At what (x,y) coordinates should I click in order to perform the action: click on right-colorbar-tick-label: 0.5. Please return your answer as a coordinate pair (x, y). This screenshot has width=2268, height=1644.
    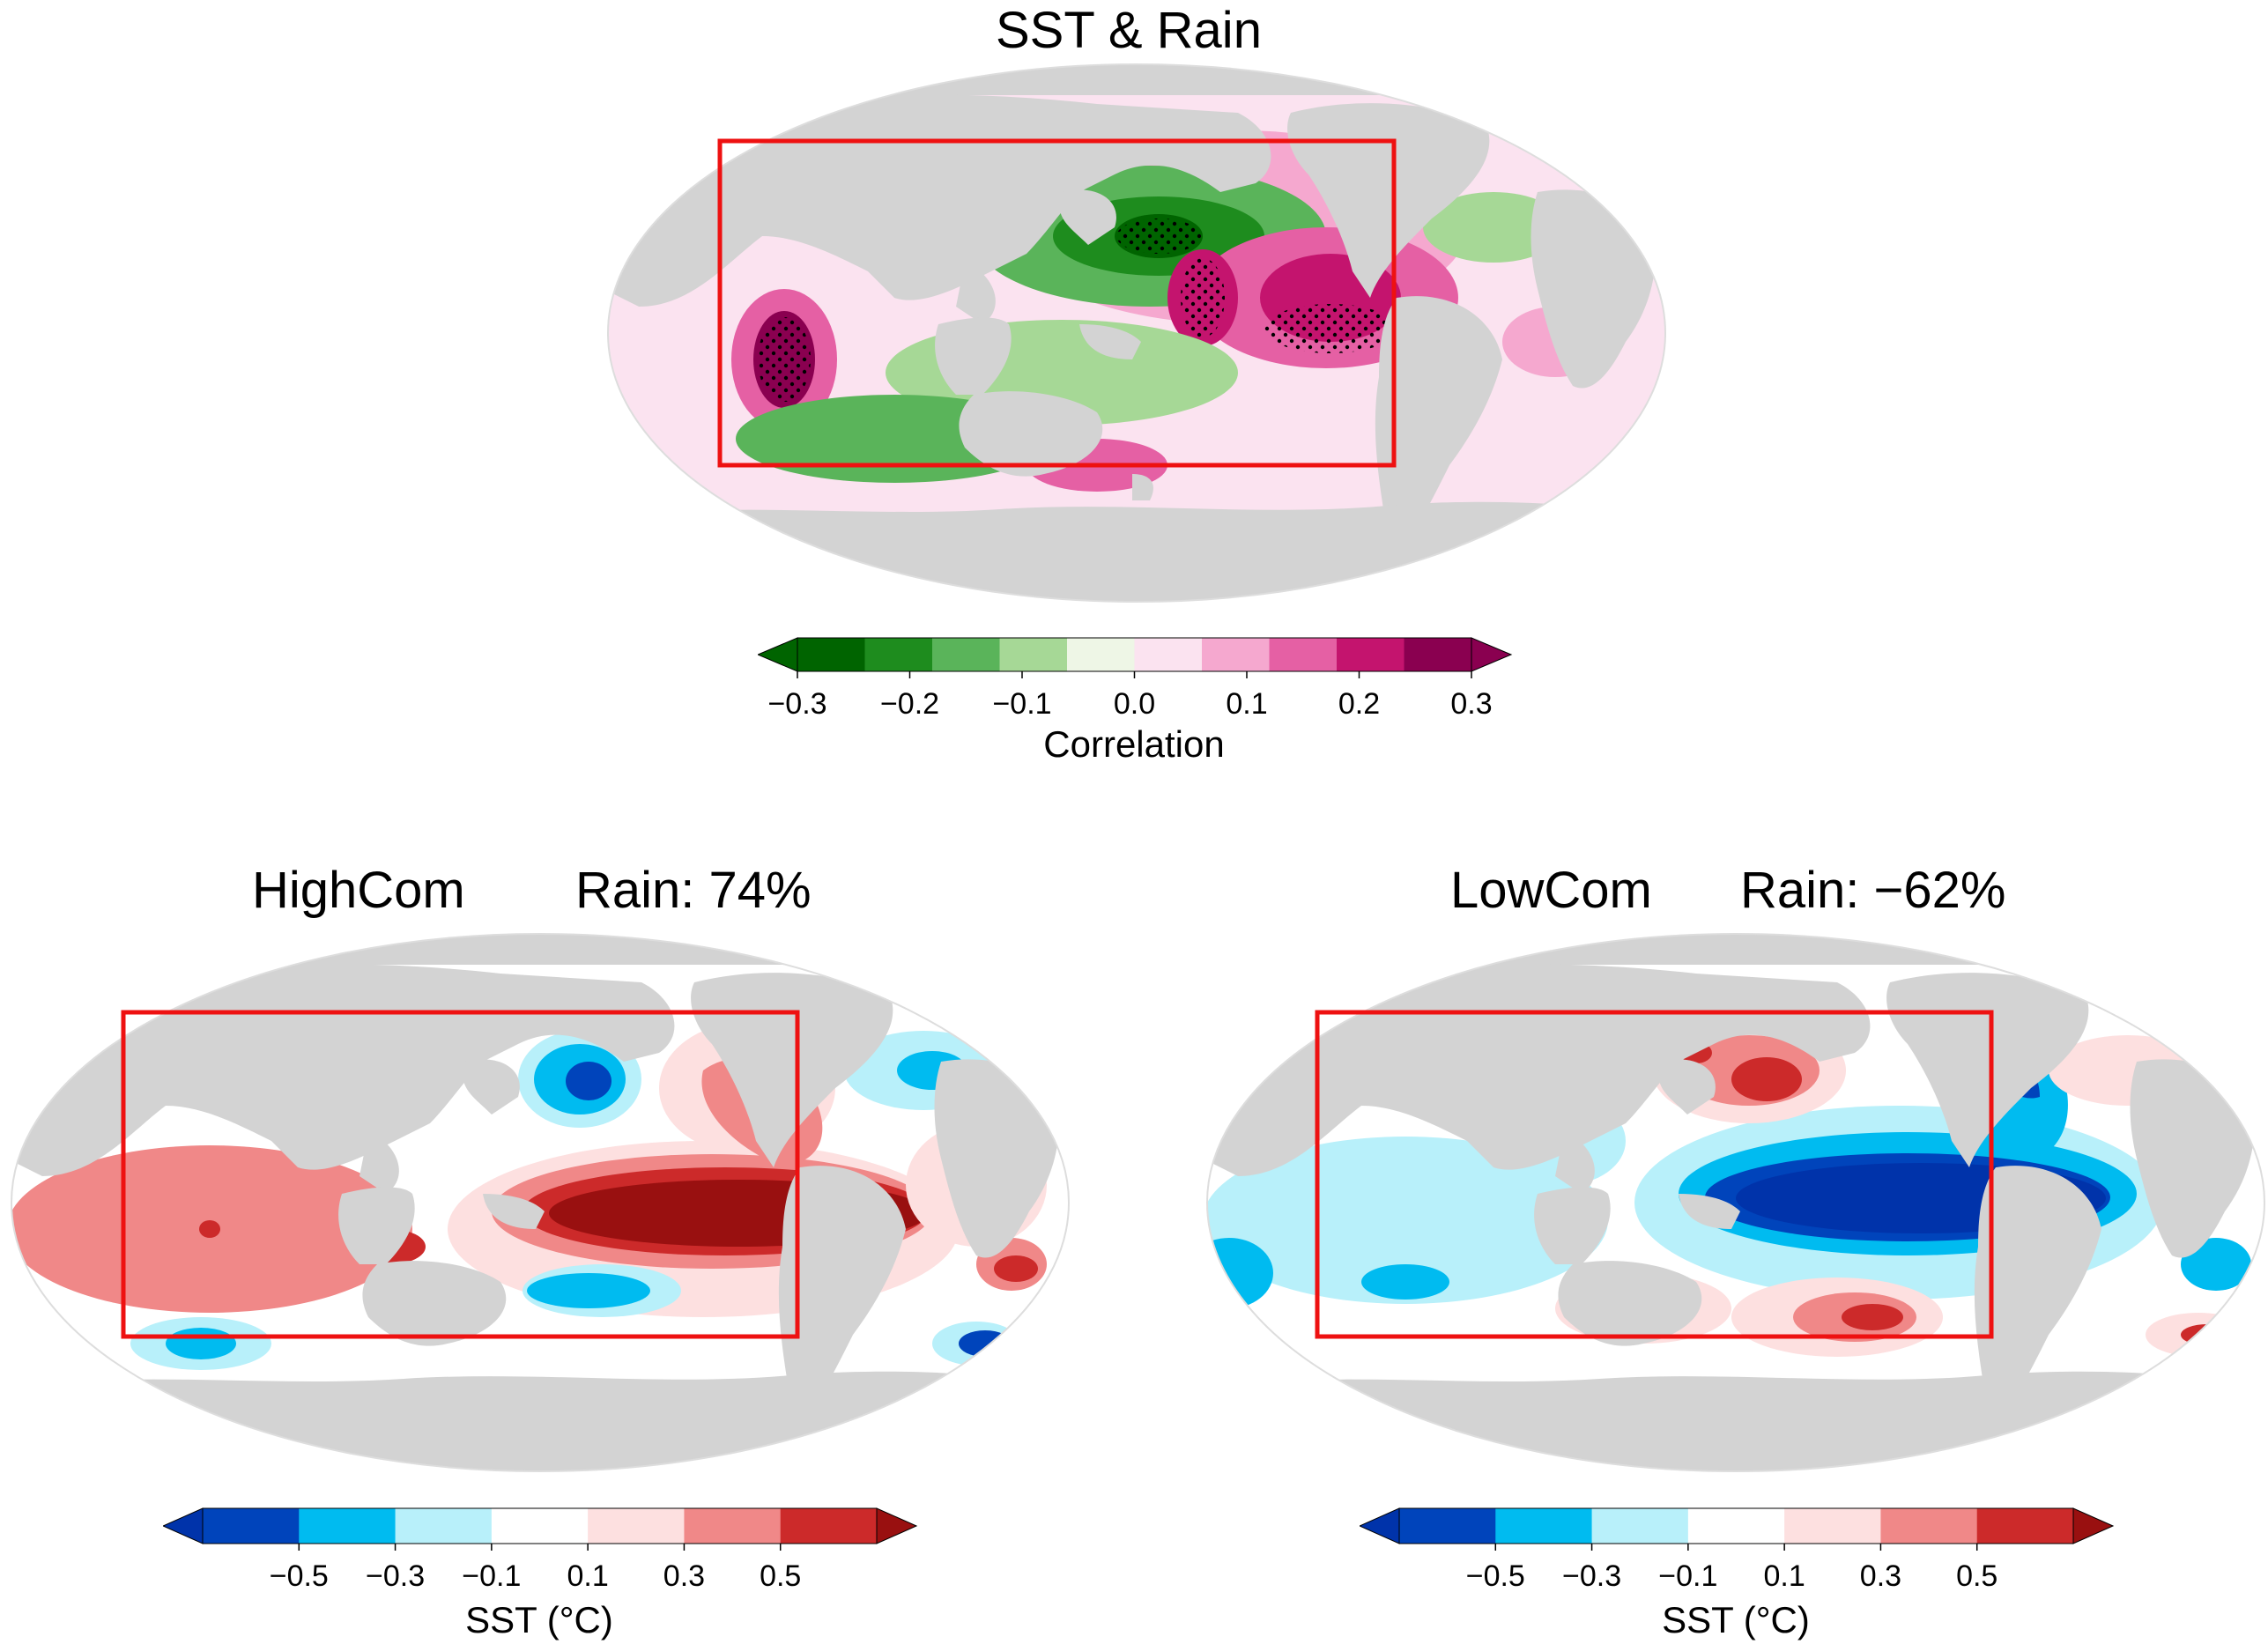
    Looking at the image, I should click on (1976, 1576).